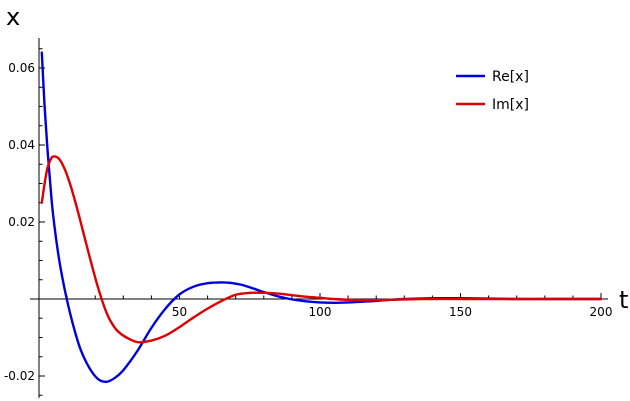 This screenshot has height=401, width=630. What do you see at coordinates (460, 312) in the screenshot?
I see `x-tick-label: 150` at bounding box center [460, 312].